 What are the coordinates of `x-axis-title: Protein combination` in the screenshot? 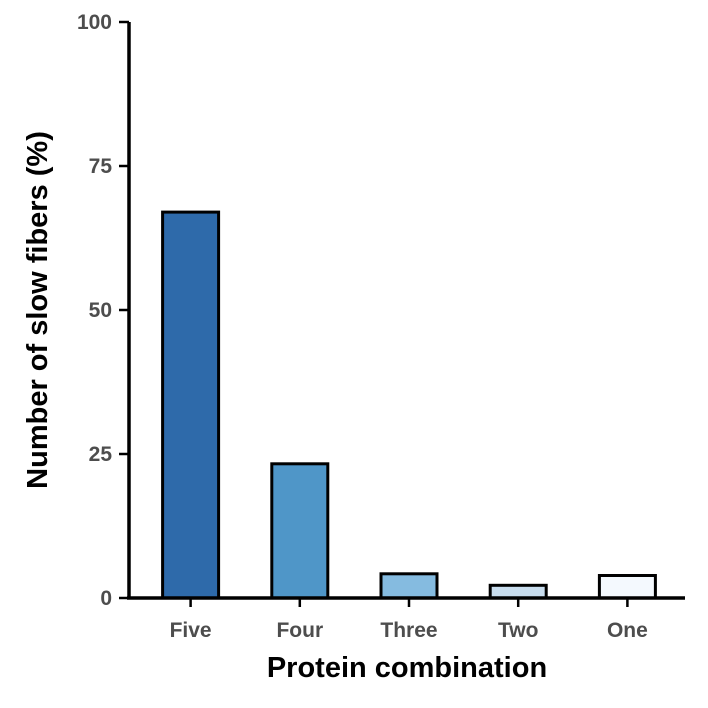 It's located at (407, 668).